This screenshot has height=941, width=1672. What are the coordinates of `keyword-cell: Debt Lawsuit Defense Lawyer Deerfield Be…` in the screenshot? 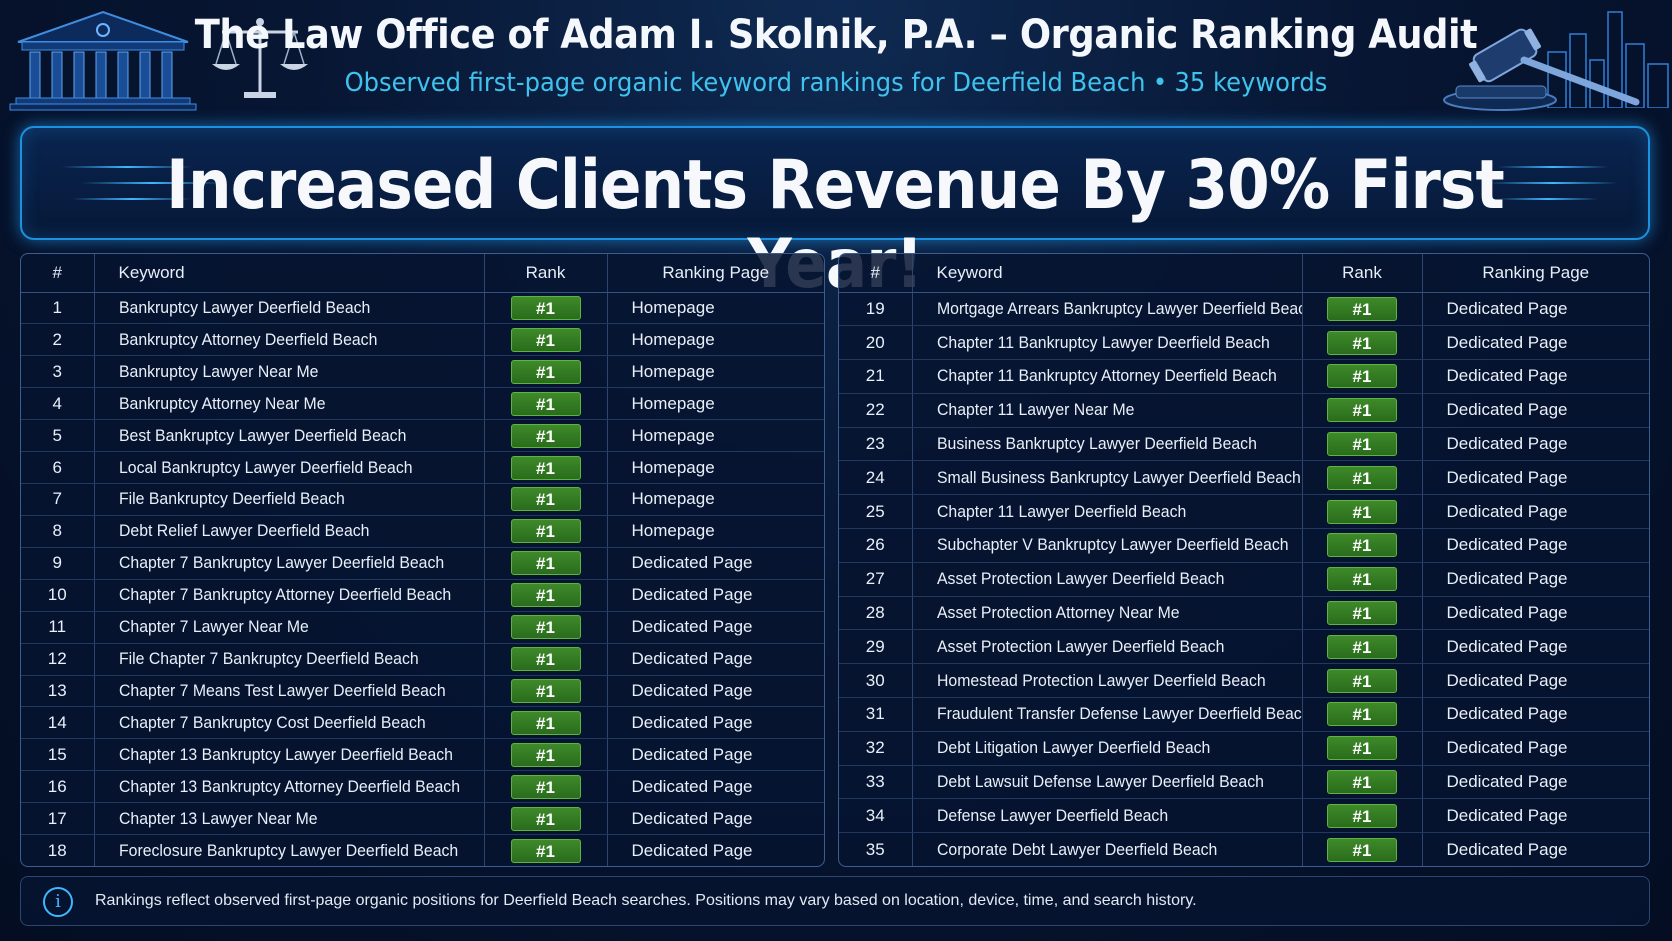 It's located at (1107, 782).